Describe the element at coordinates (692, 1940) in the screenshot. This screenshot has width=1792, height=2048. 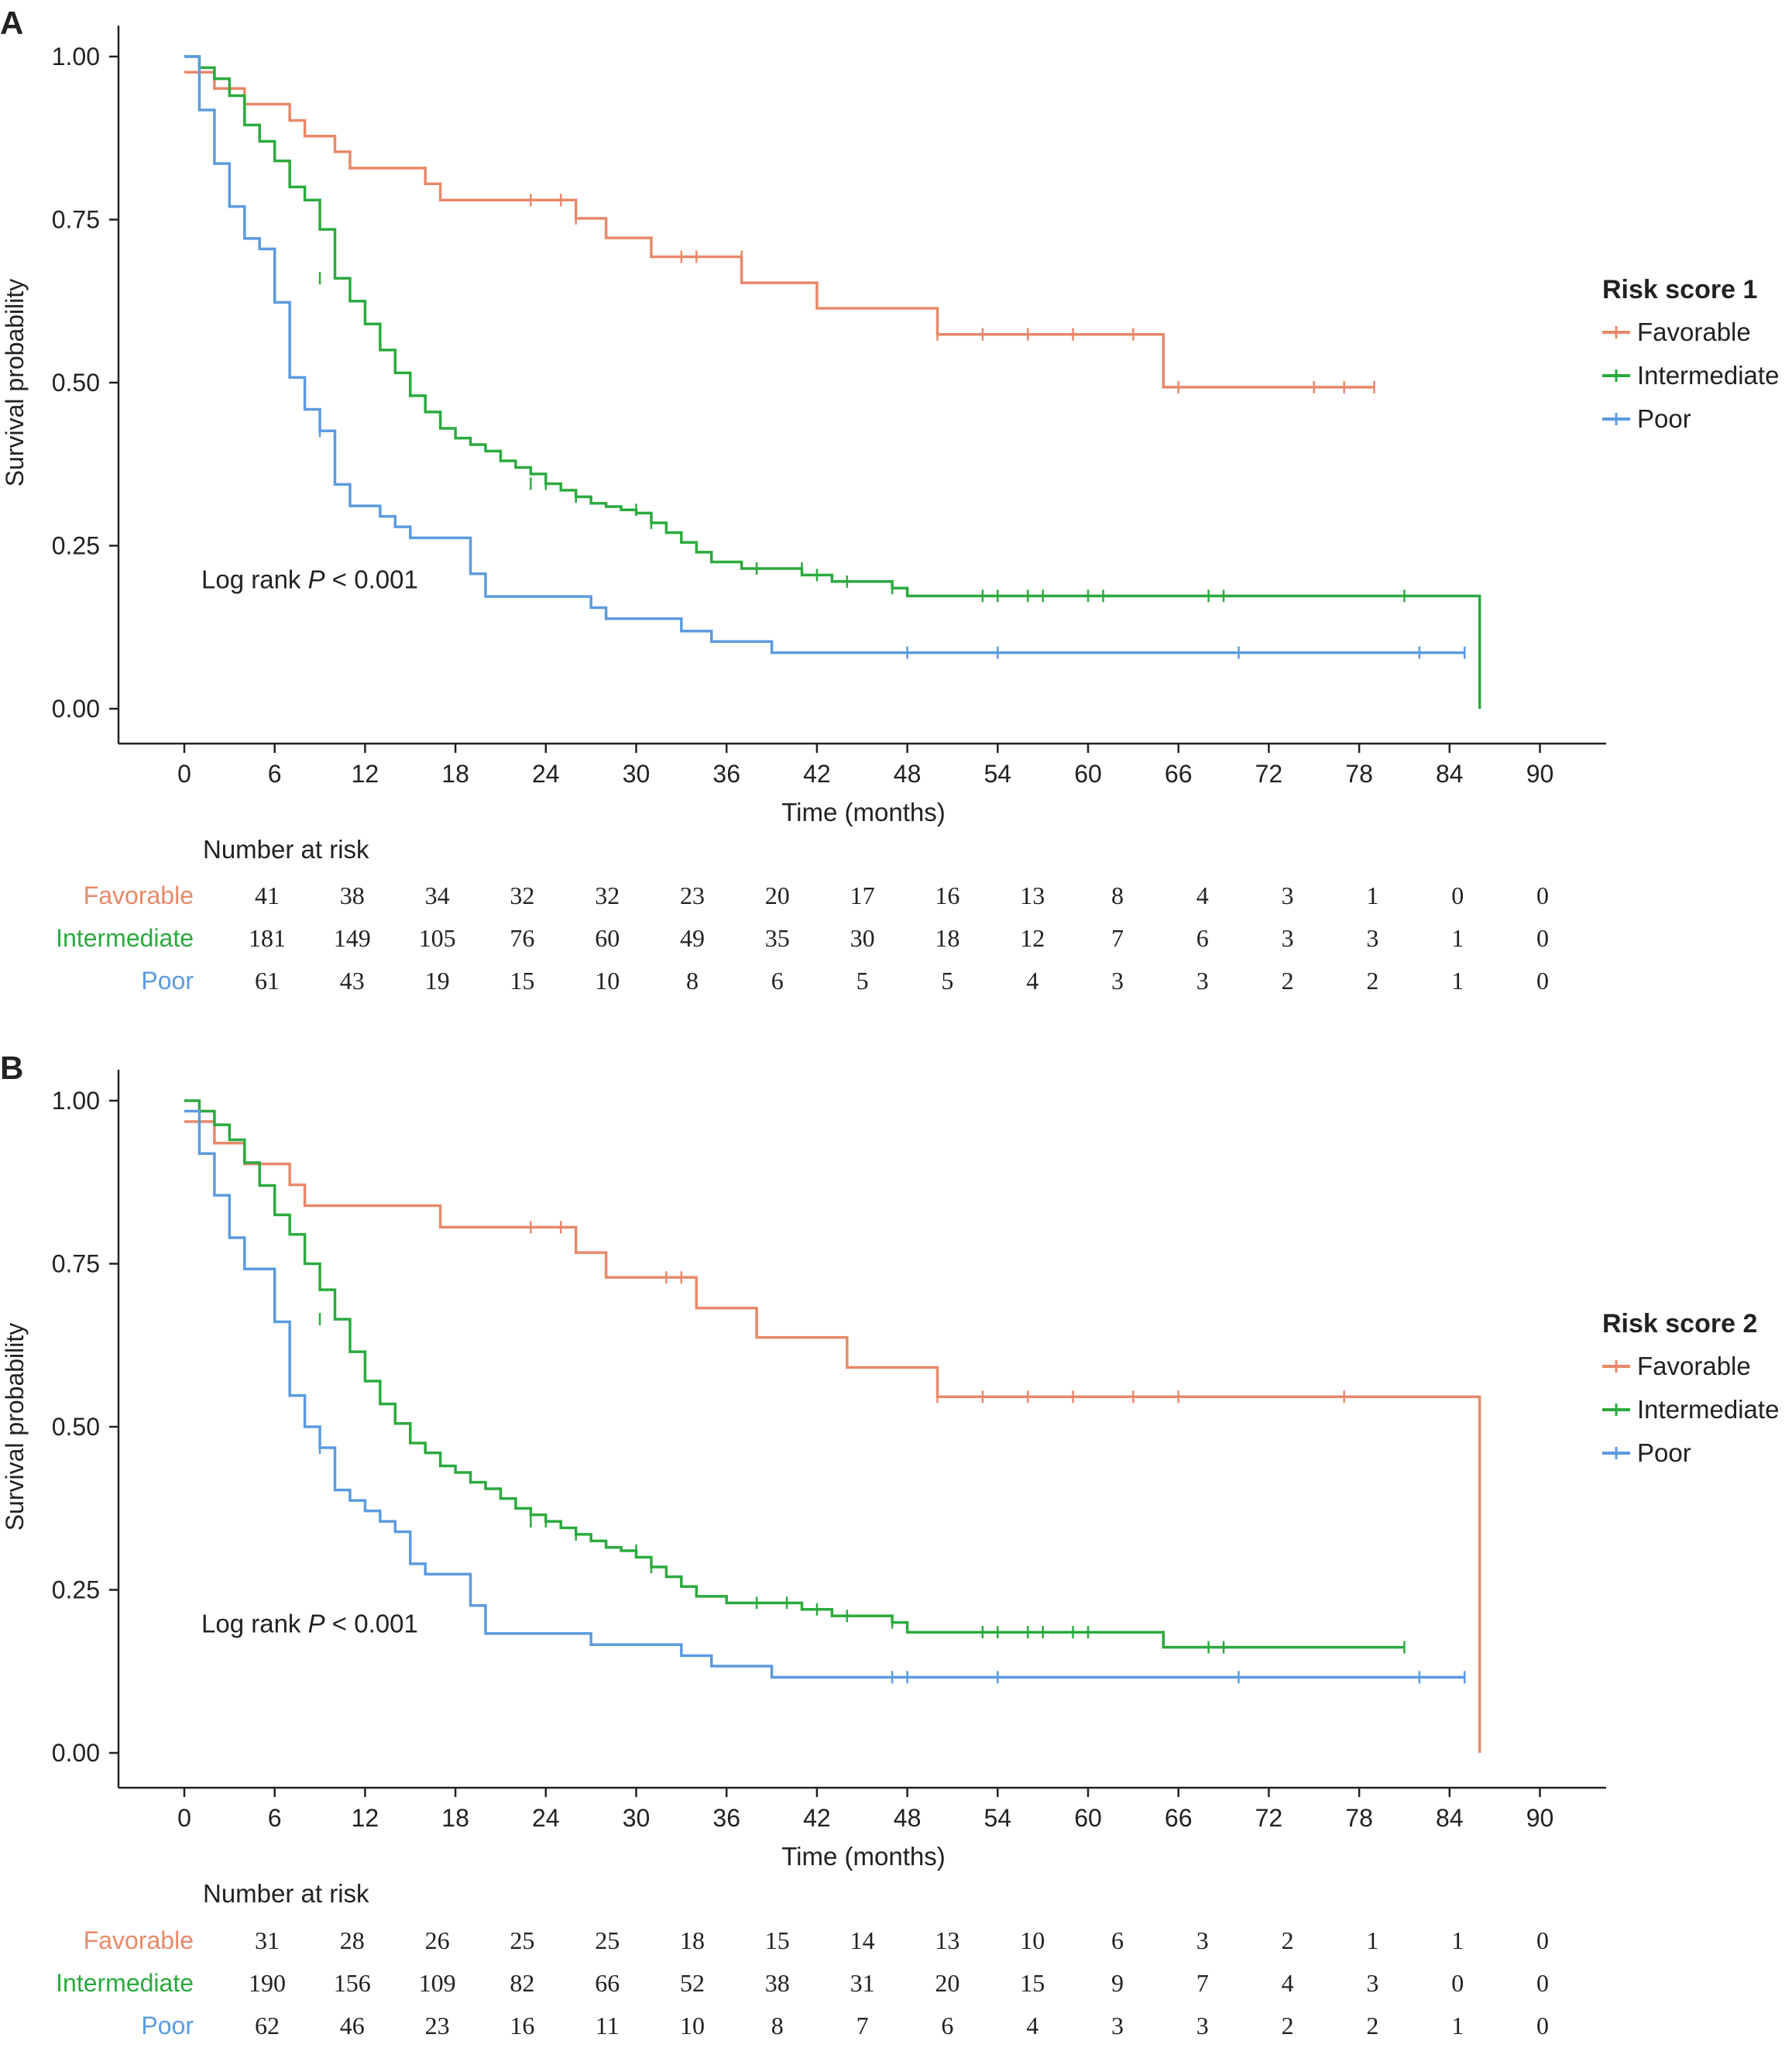
I see `risk-count: 18` at that location.